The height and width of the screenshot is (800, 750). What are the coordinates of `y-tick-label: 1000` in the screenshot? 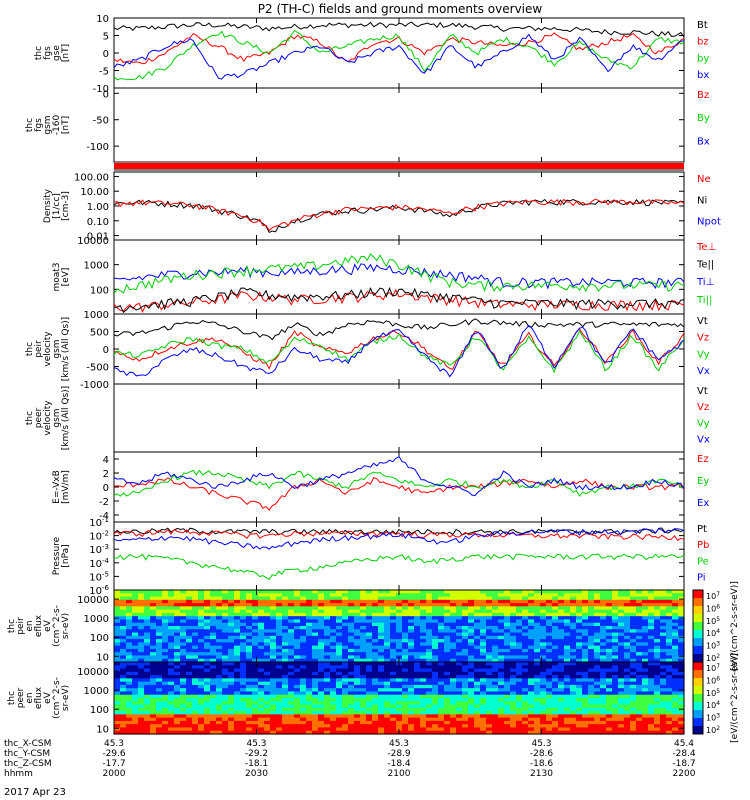 It's located at (96, 315).